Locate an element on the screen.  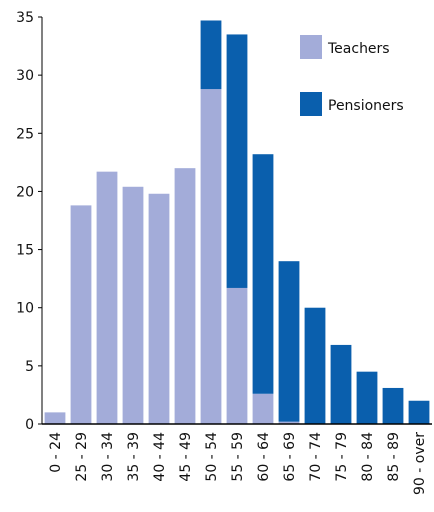
x-tick-label: 25 - 29 is located at coordinates (82, 457).